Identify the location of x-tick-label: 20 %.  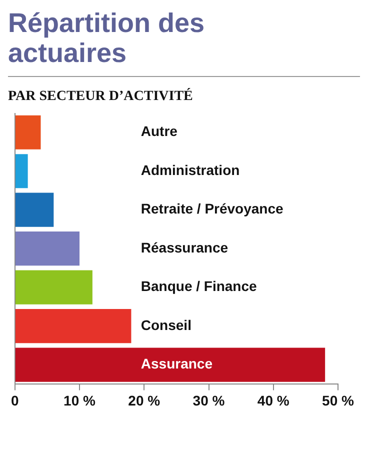
(144, 400).